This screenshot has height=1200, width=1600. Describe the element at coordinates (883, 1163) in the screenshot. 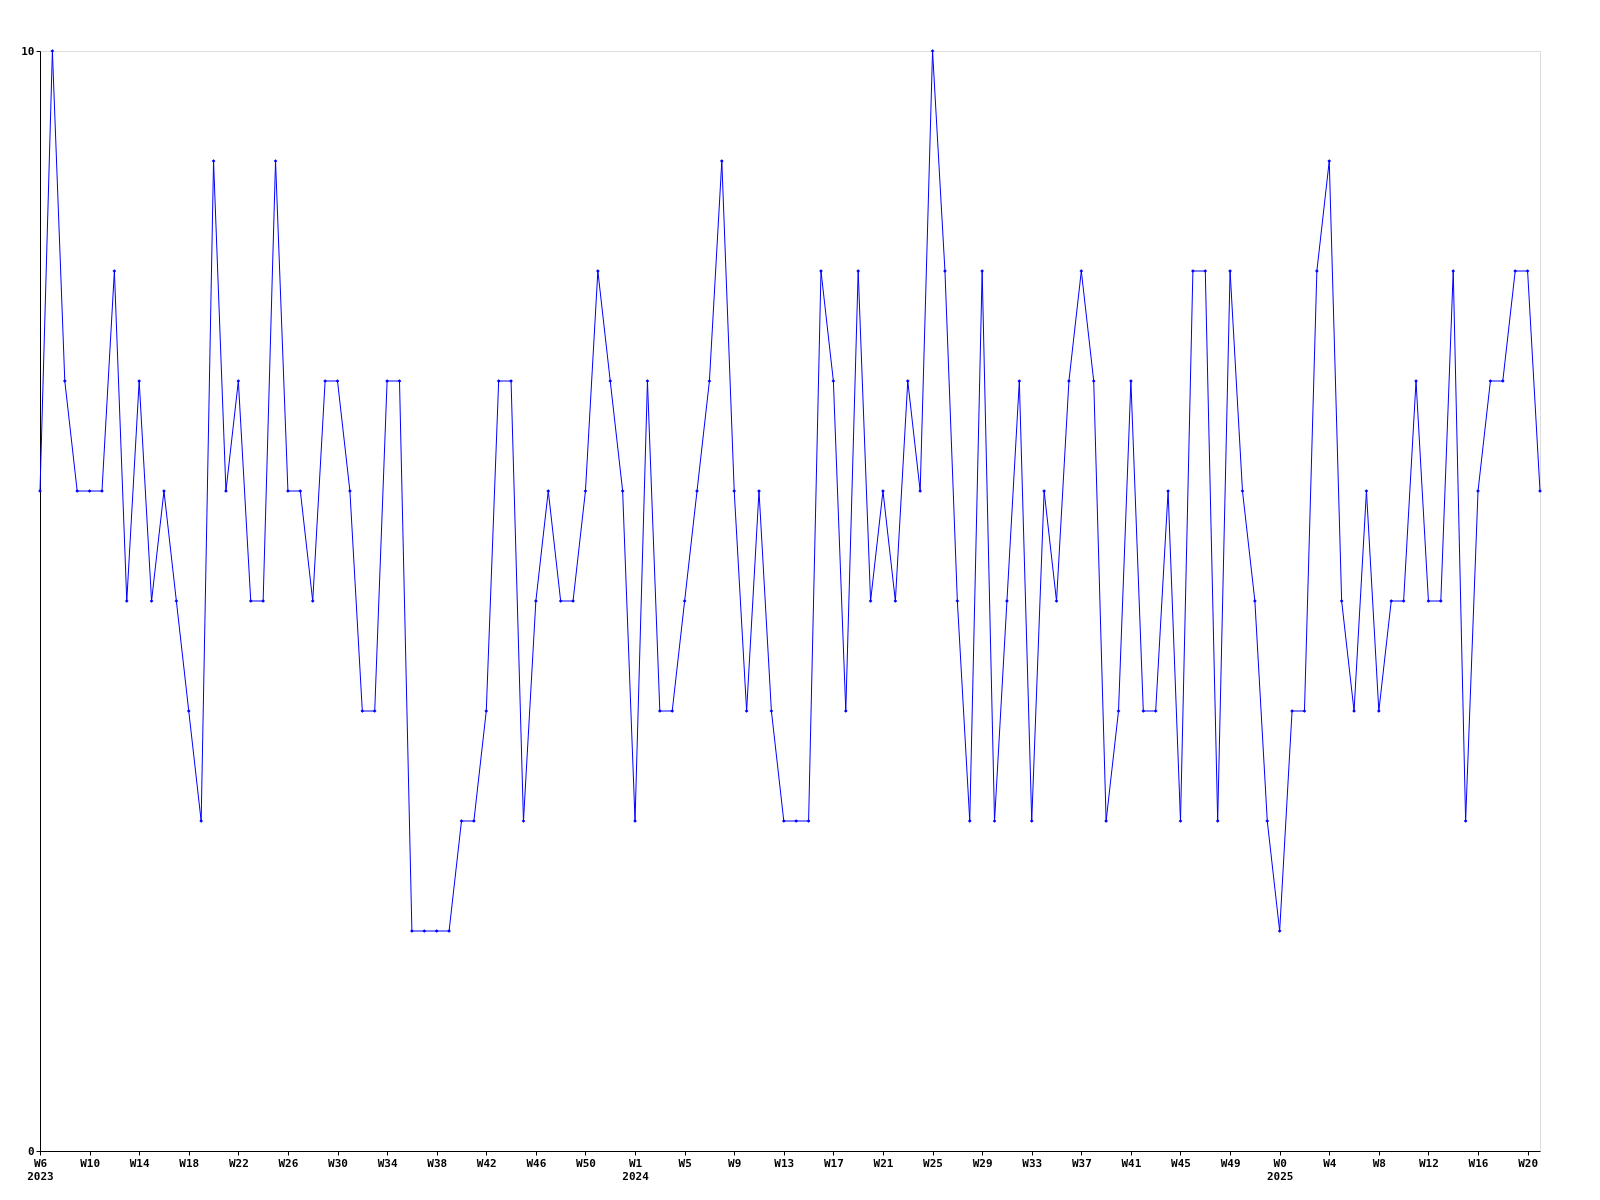

I see `x-tick-label: W21` at that location.